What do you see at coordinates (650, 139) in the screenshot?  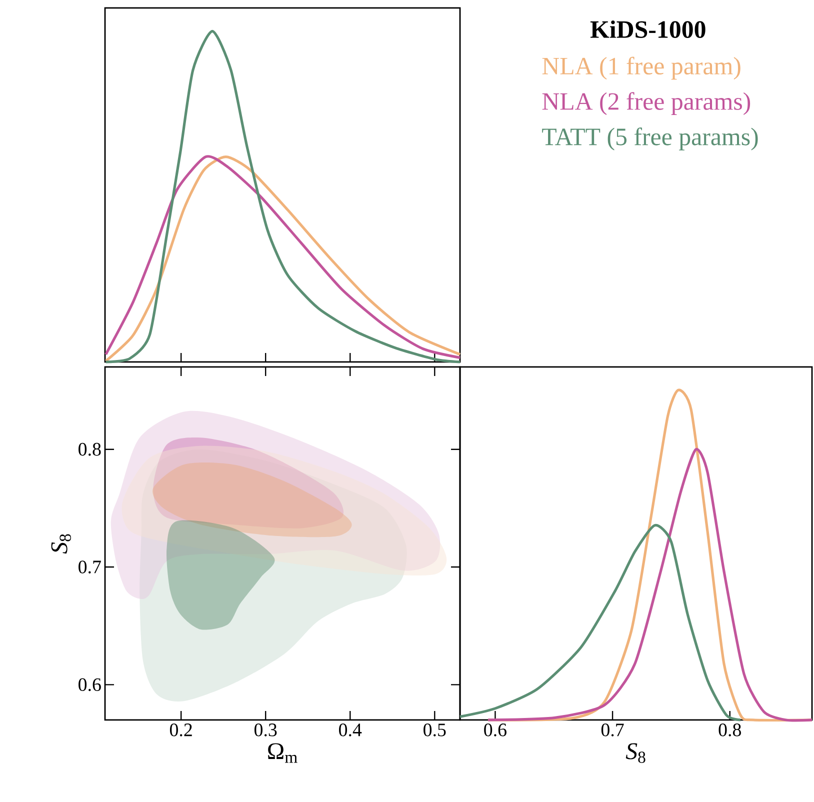 I see `text: TATT (5 free params)` at bounding box center [650, 139].